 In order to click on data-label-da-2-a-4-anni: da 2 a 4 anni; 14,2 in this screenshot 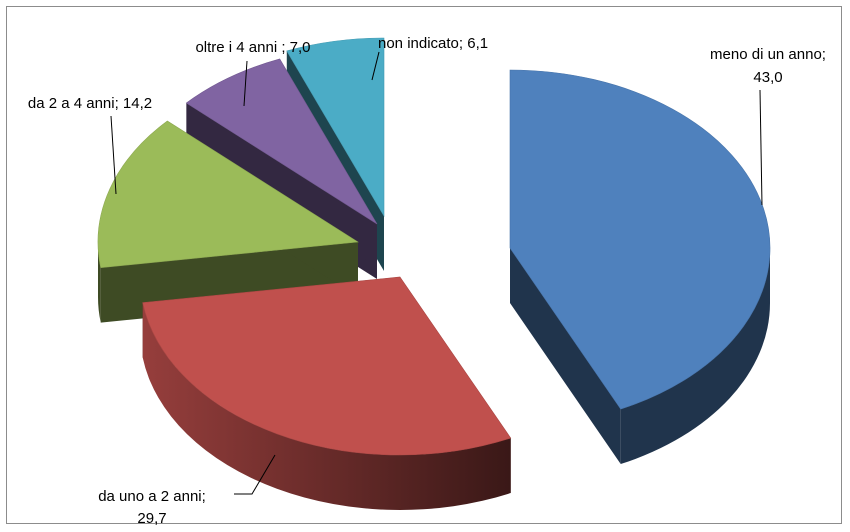, I will do `click(90, 103)`.